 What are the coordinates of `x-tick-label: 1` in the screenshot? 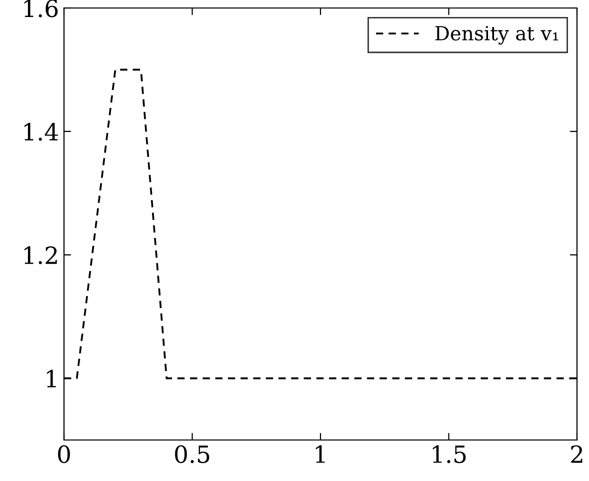 It's located at (320, 454).